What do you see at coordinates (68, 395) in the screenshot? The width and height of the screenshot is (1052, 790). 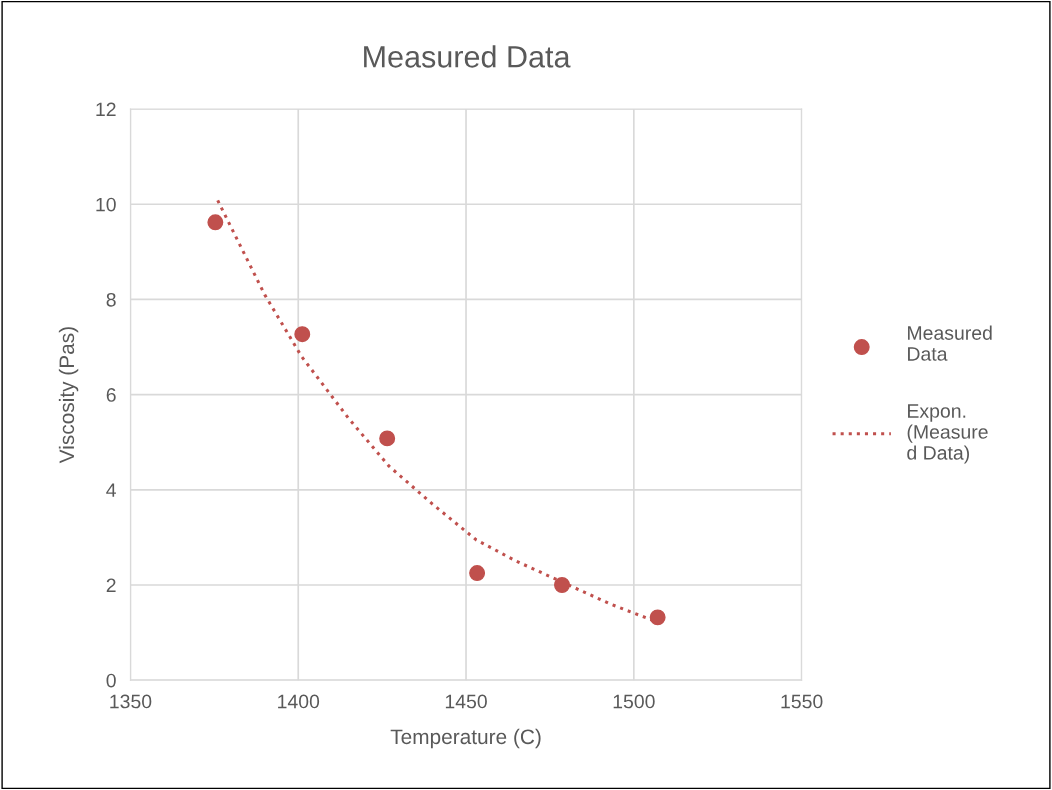 I see `y-axis-title: Viscosity (Pas)` at bounding box center [68, 395].